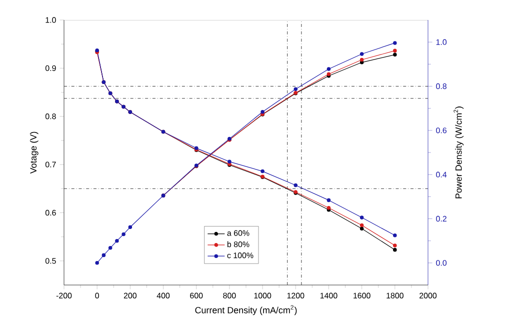  Describe the element at coordinates (246, 310) in the screenshot. I see `x-axis-title: Current Density (mA/cm$^{2}$)` at that location.